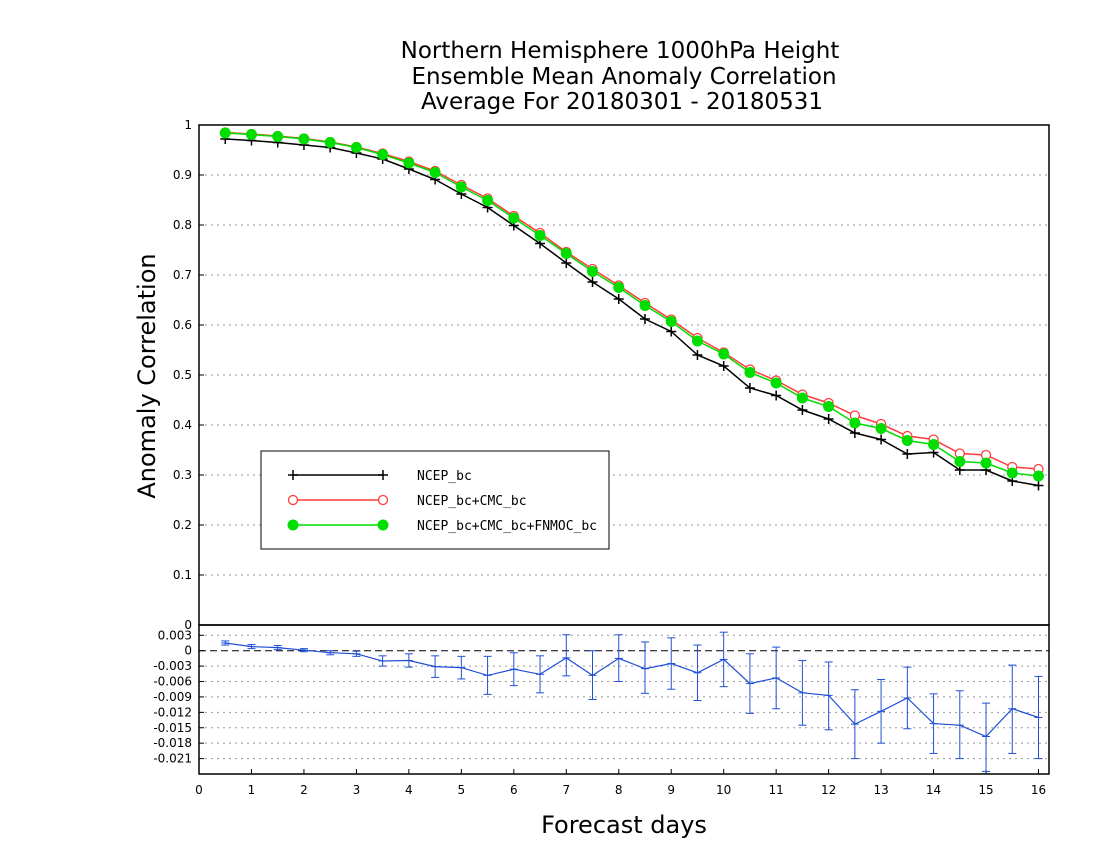 Image resolution: width=1100 pixels, height=850 pixels. I want to click on y-tick-label: 0.1, so click(182, 575).